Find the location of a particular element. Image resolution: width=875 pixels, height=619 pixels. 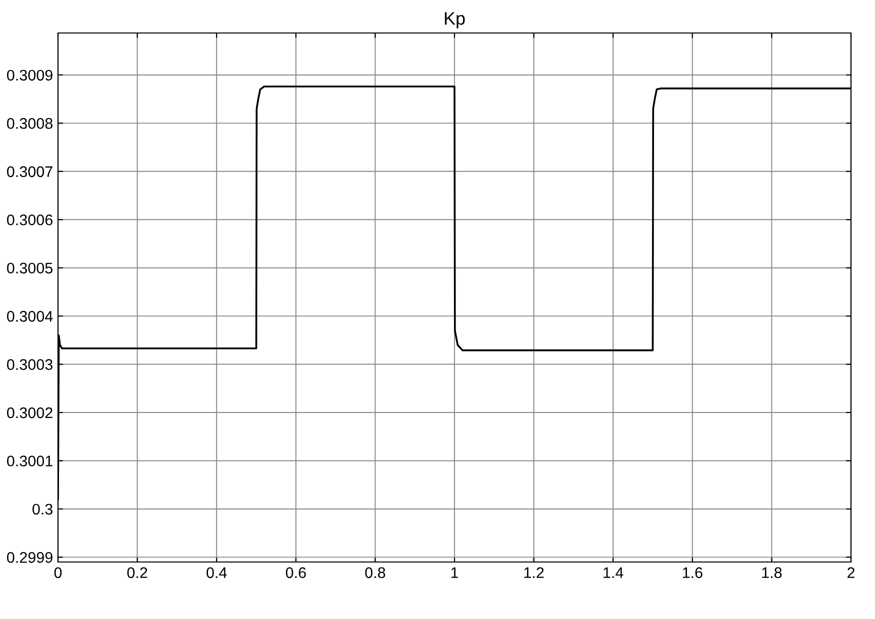

x-tick-label: 1.6 is located at coordinates (692, 572).